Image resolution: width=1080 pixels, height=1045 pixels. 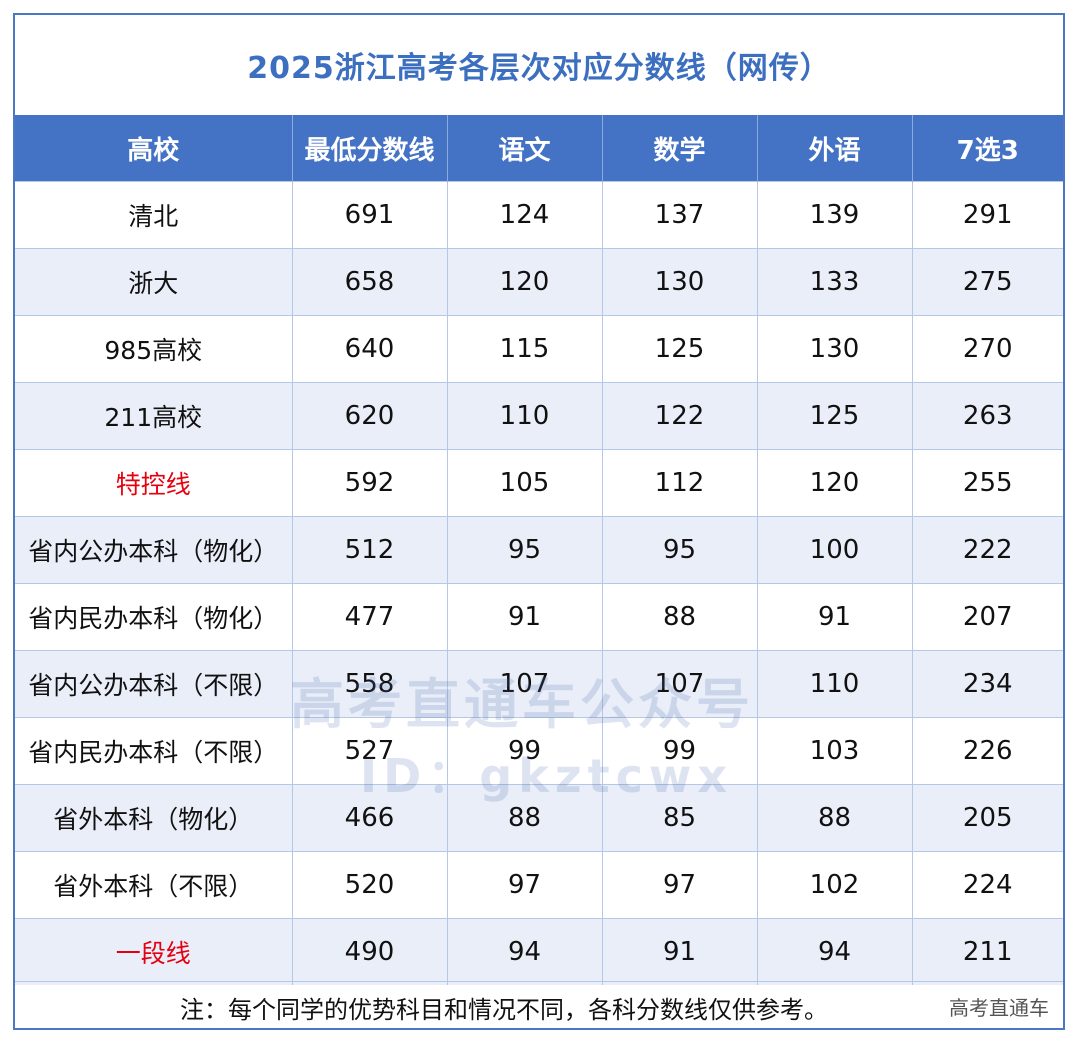 I want to click on score-cell: 207, so click(x=987, y=617).